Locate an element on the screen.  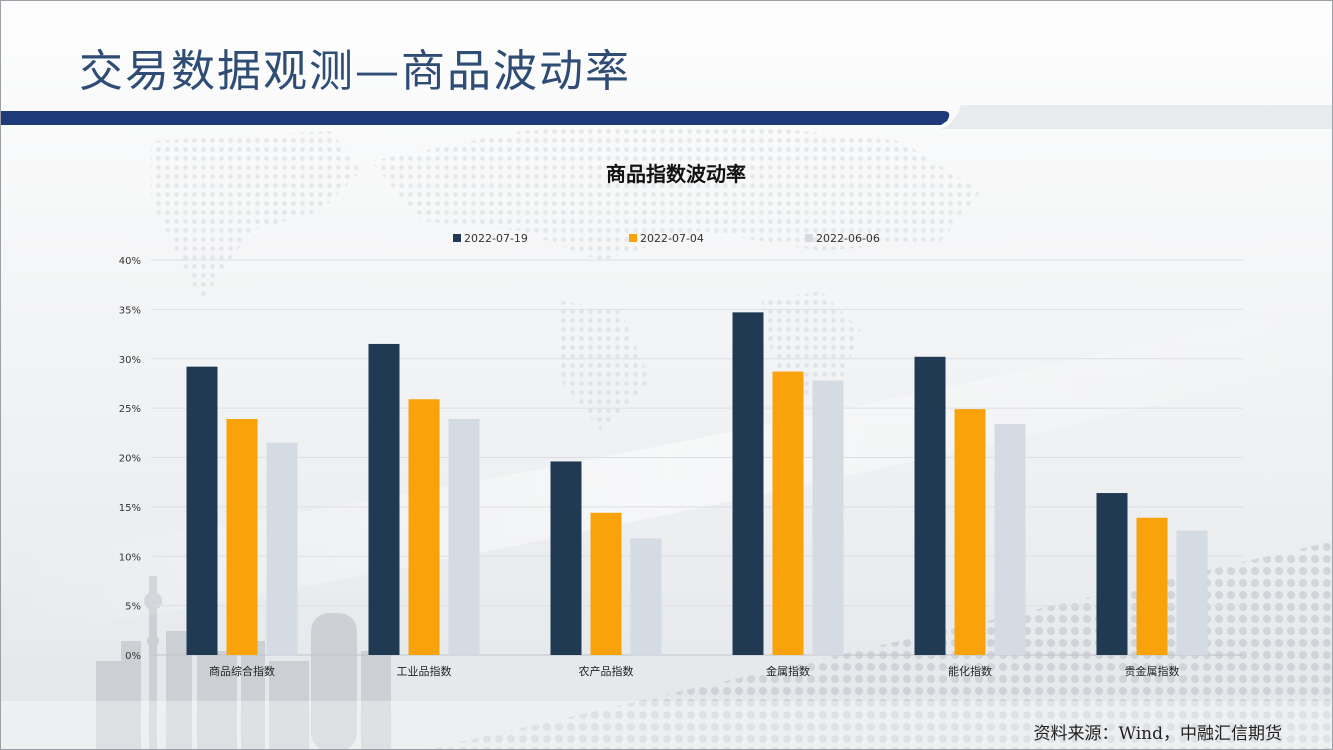
legend-label: 2022-07-19 is located at coordinates (496, 238).